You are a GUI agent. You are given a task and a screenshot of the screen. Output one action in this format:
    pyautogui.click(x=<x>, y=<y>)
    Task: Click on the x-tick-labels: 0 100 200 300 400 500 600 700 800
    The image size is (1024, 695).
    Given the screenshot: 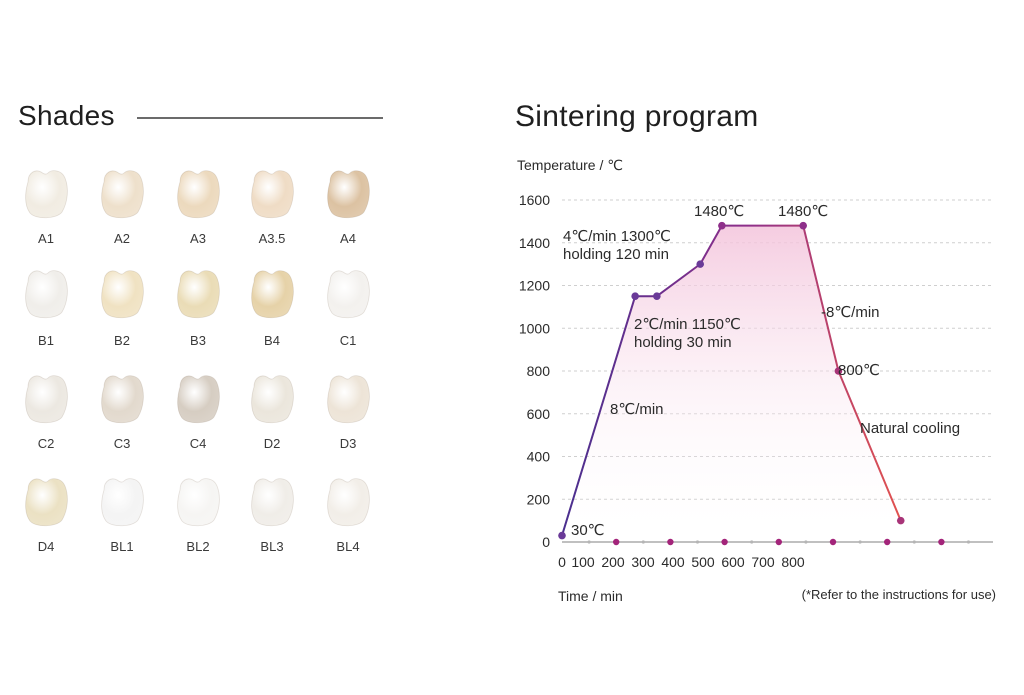 What is the action you would take?
    pyautogui.click(x=681, y=562)
    